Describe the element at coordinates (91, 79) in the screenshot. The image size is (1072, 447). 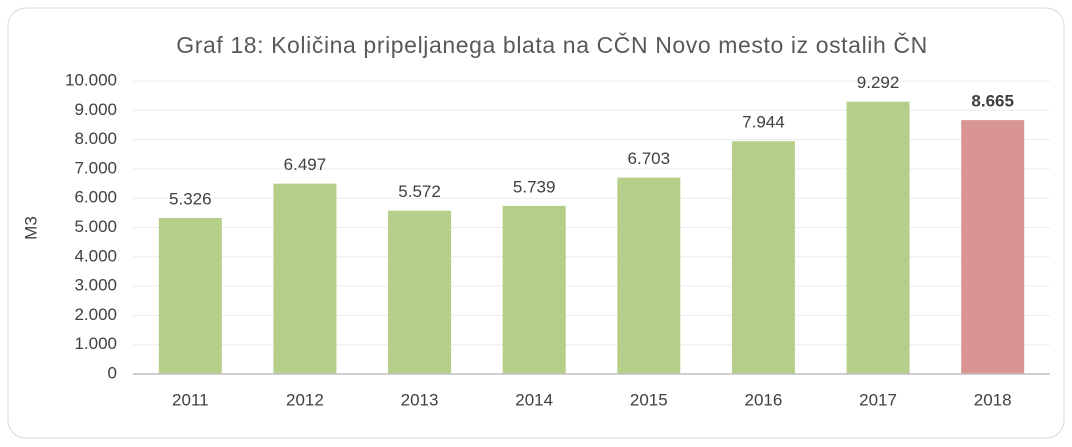
I see `y-tick-label: 10.000` at that location.